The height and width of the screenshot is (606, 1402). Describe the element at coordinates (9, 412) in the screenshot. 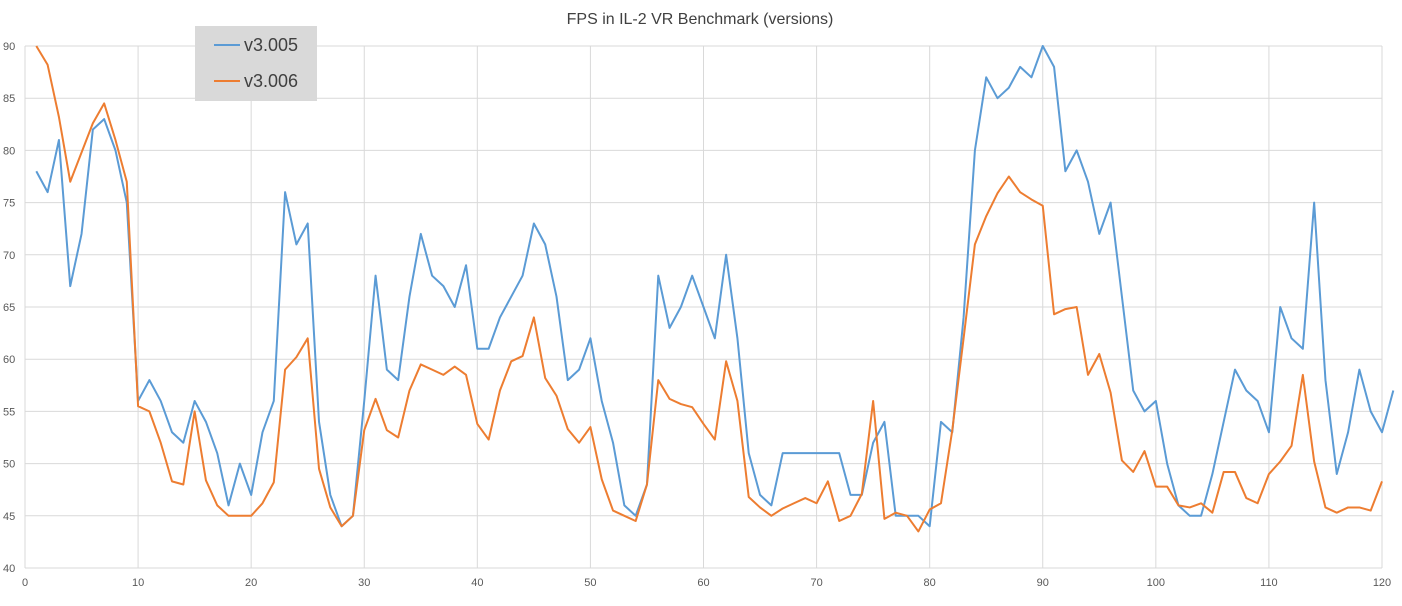

I see `y-tick-label: 55` at that location.